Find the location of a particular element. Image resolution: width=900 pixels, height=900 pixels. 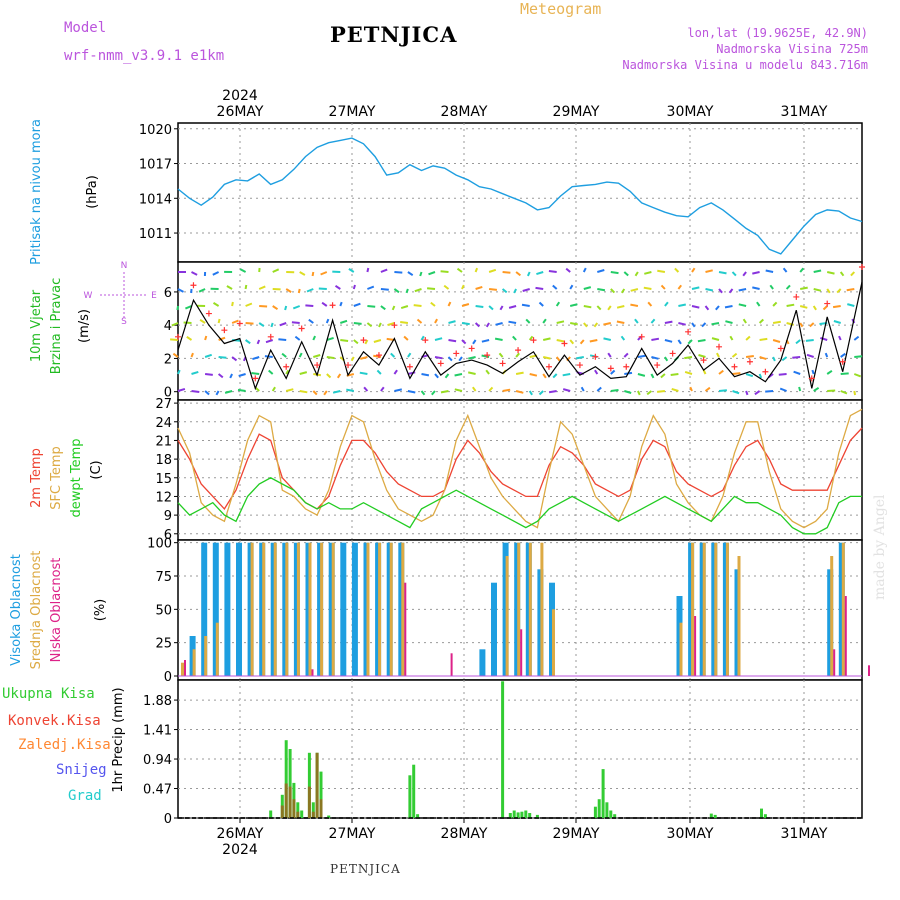

precip-ylabel: 1hr Precip (mm) is located at coordinates (118, 739).